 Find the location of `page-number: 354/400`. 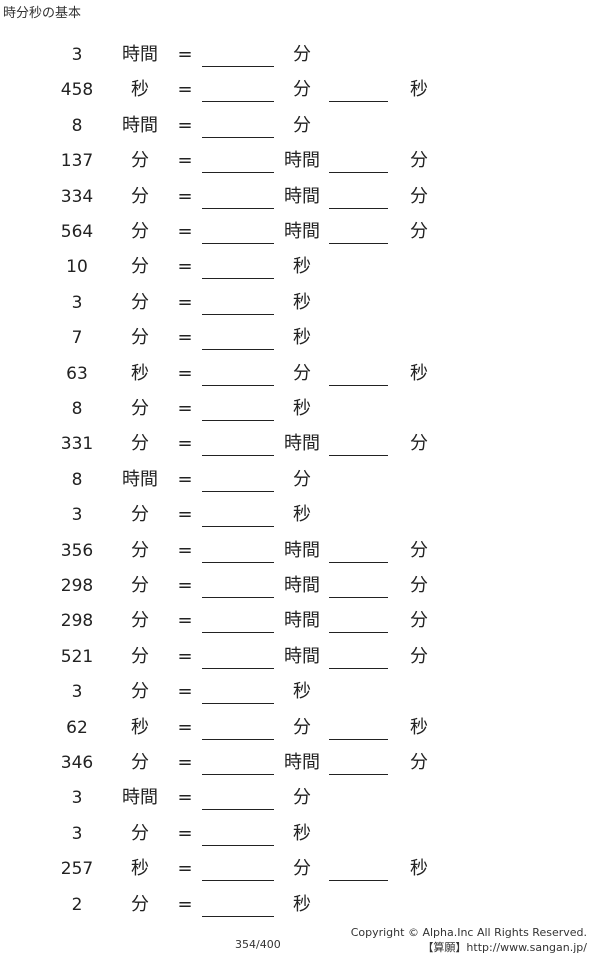

page-number: 354/400 is located at coordinates (258, 944).